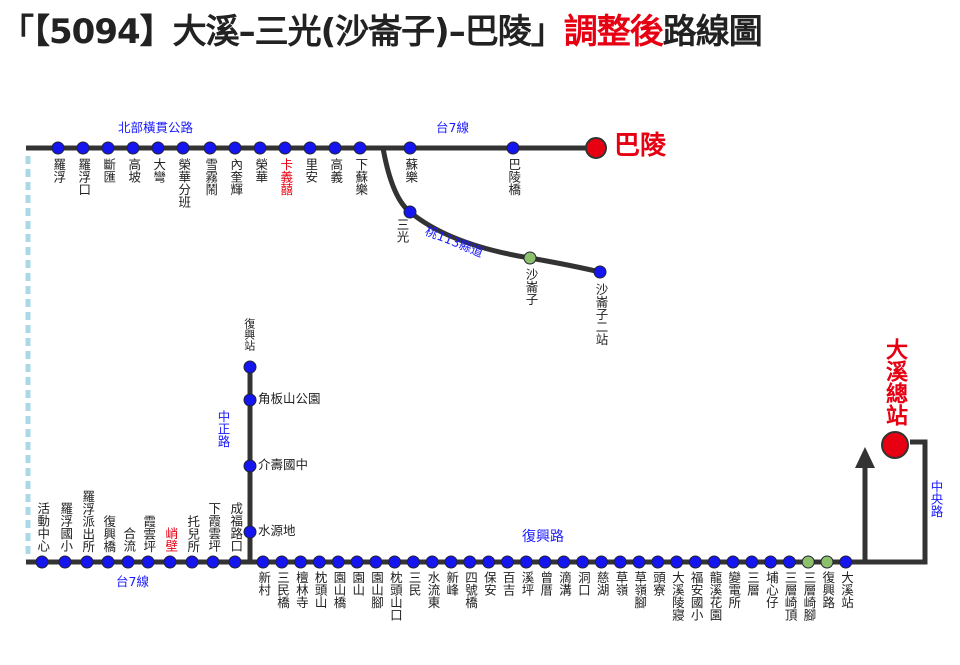 The image size is (960, 665). I want to click on stop-label: 曾厝, so click(546, 583).